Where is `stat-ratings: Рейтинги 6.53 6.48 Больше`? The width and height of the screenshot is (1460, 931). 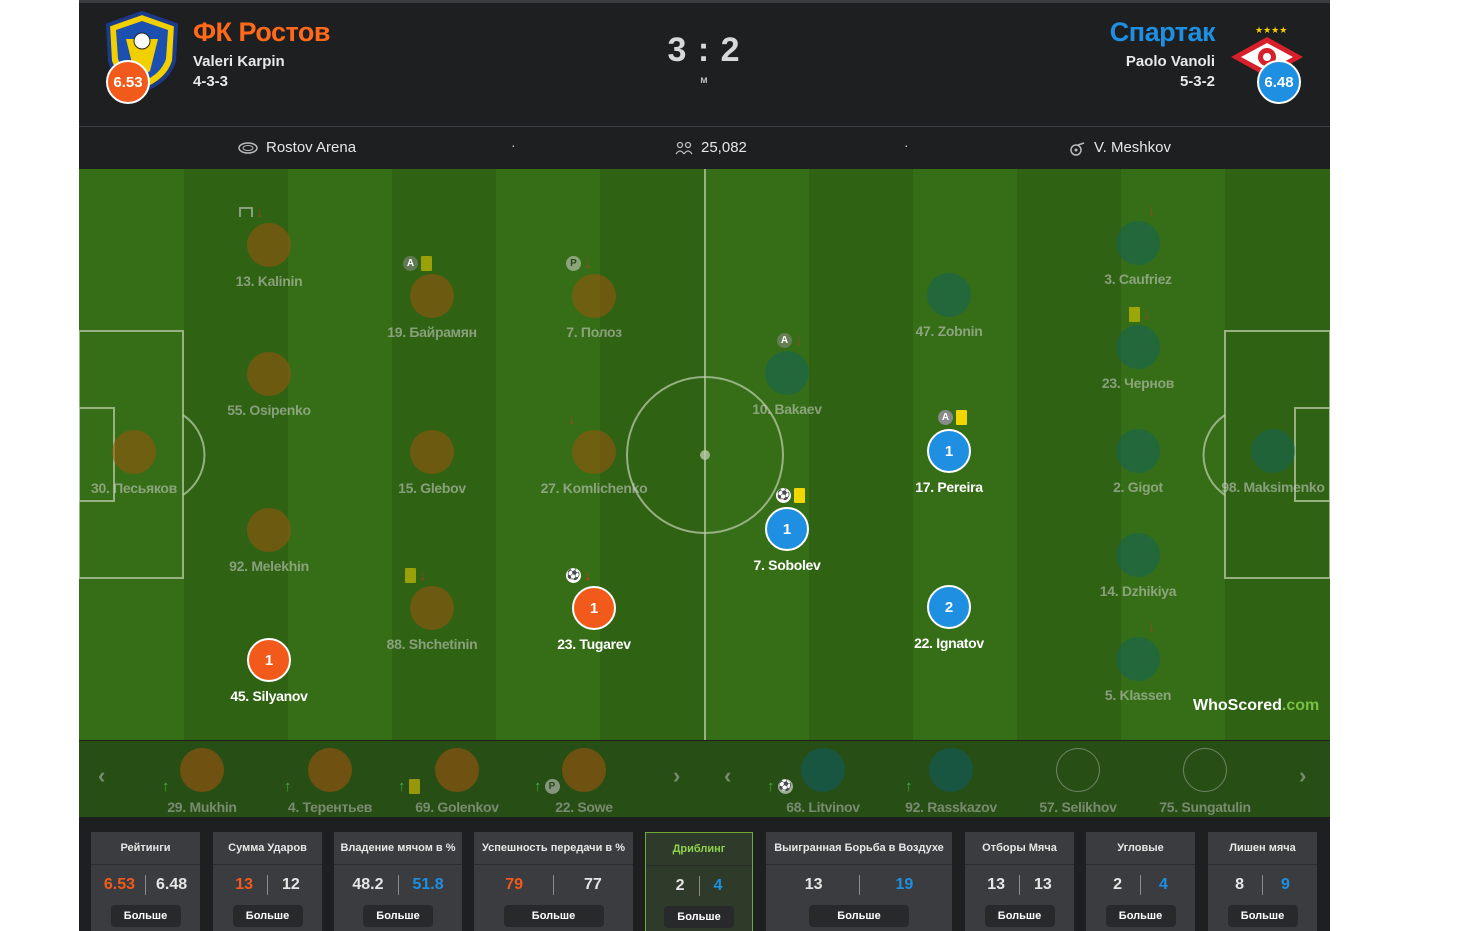 stat-ratings: Рейтинги 6.53 6.48 Больше is located at coordinates (145, 881).